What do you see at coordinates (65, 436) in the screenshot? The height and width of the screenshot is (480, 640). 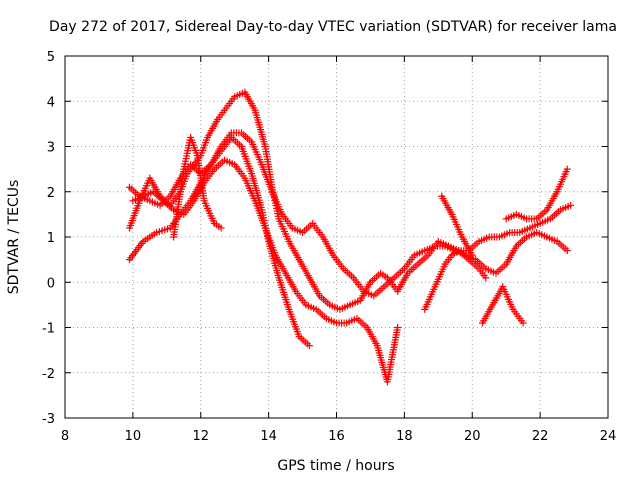 I see `x-tick-label: 8` at bounding box center [65, 436].